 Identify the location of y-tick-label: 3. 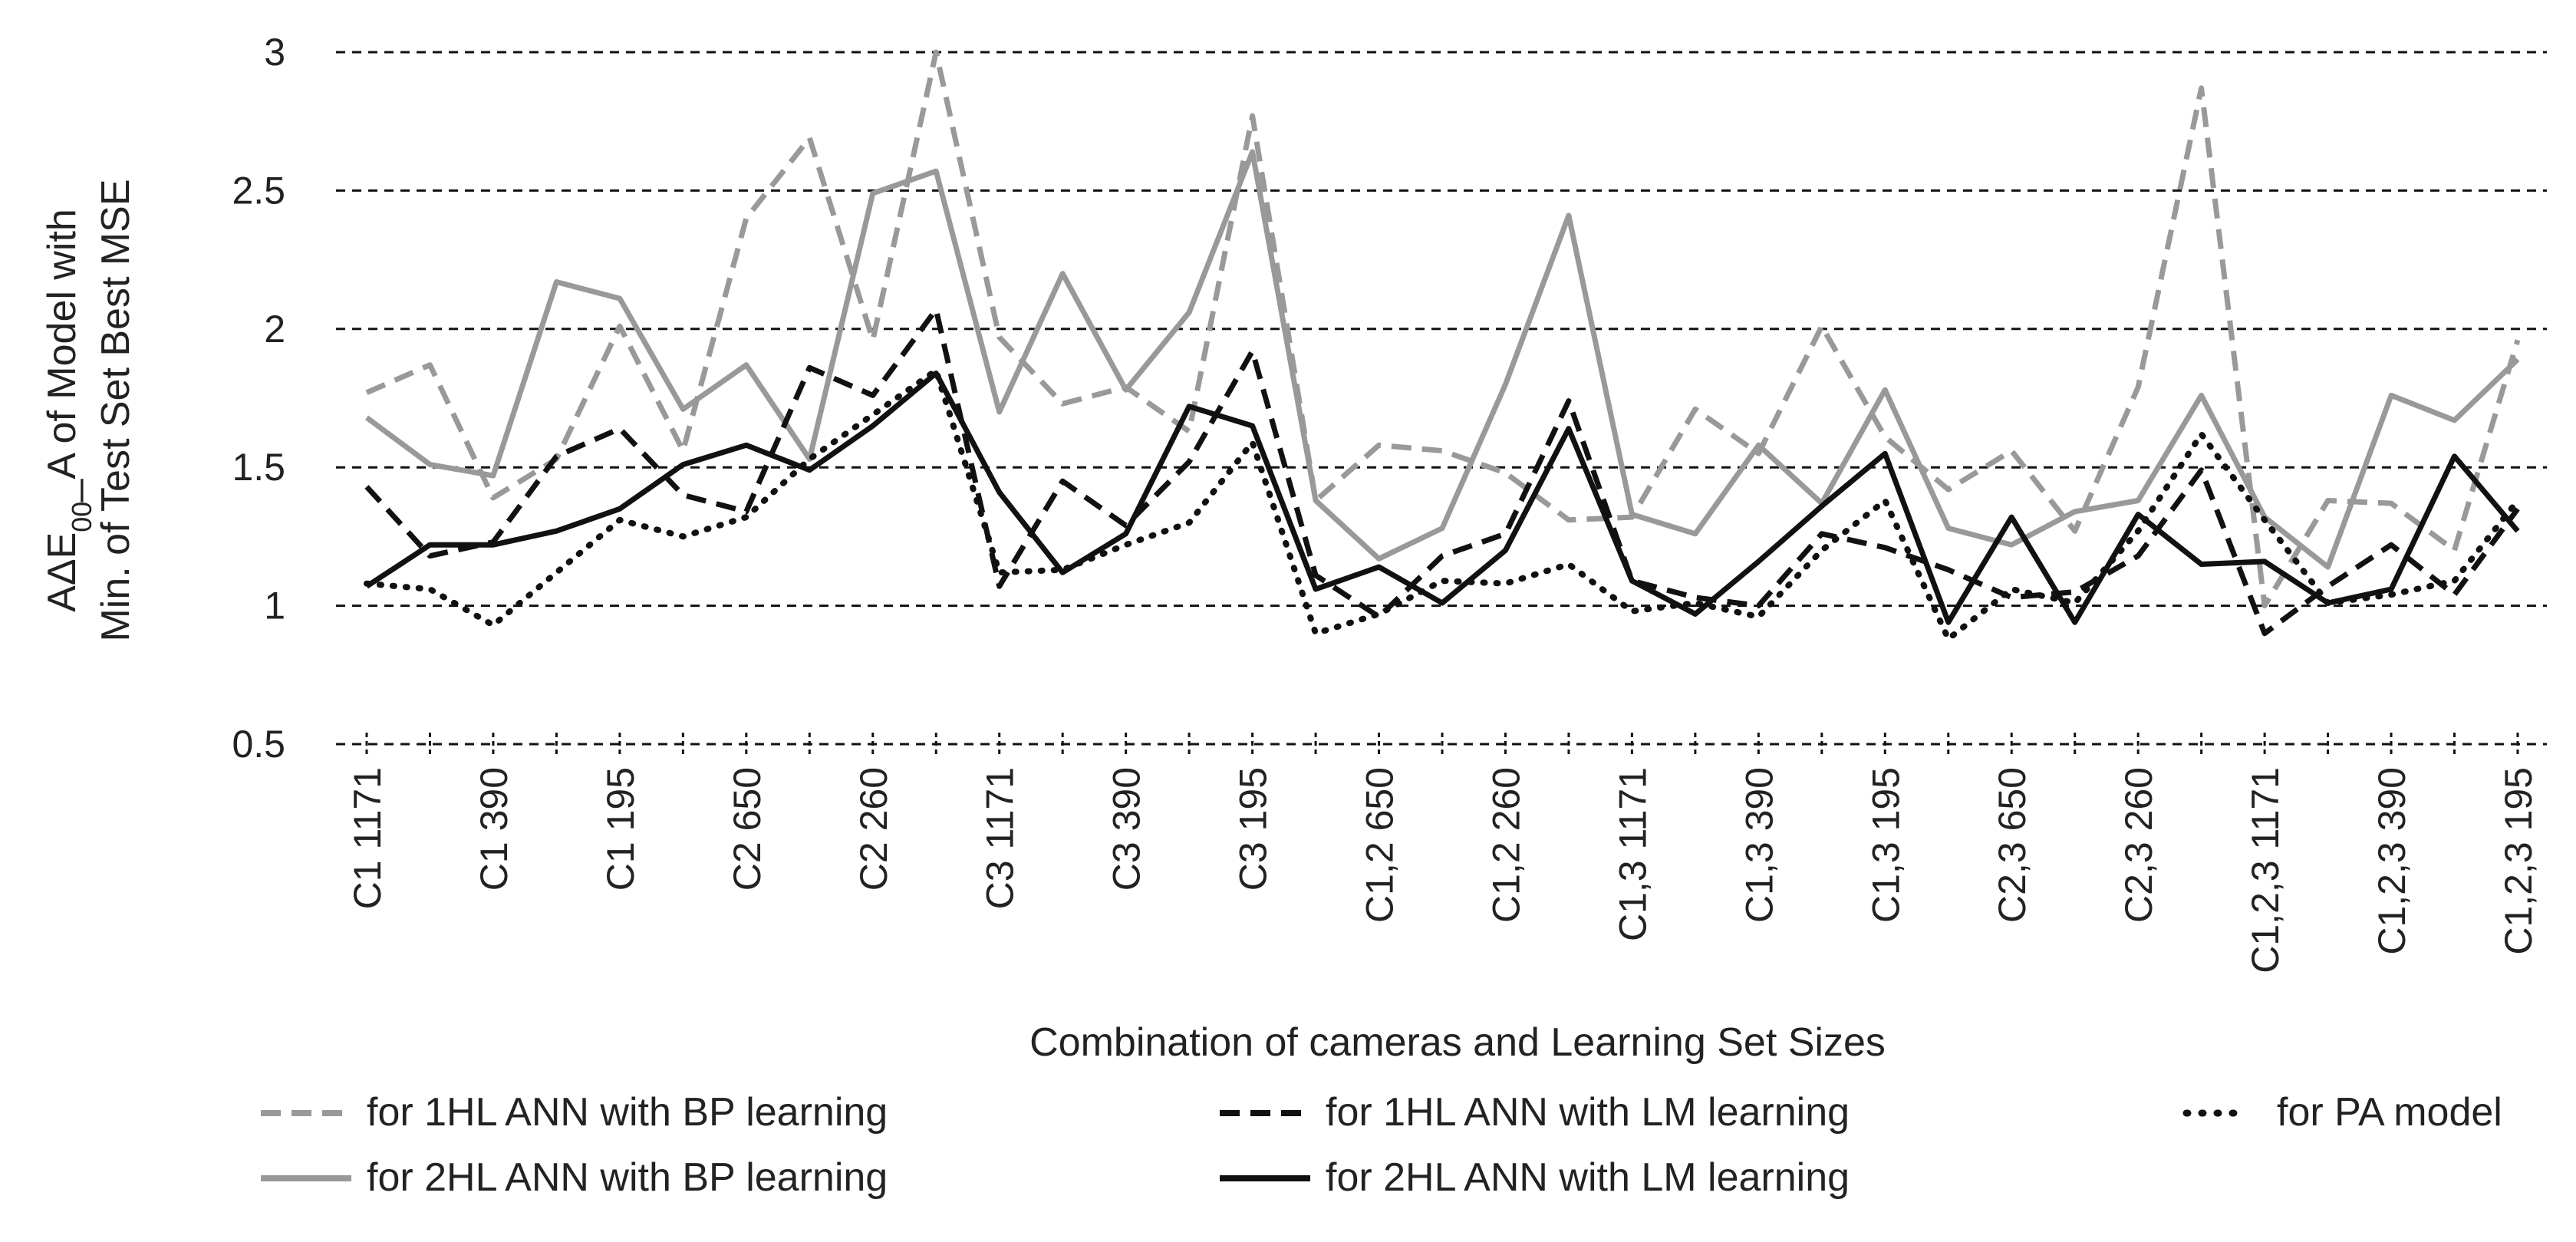
(274, 52).